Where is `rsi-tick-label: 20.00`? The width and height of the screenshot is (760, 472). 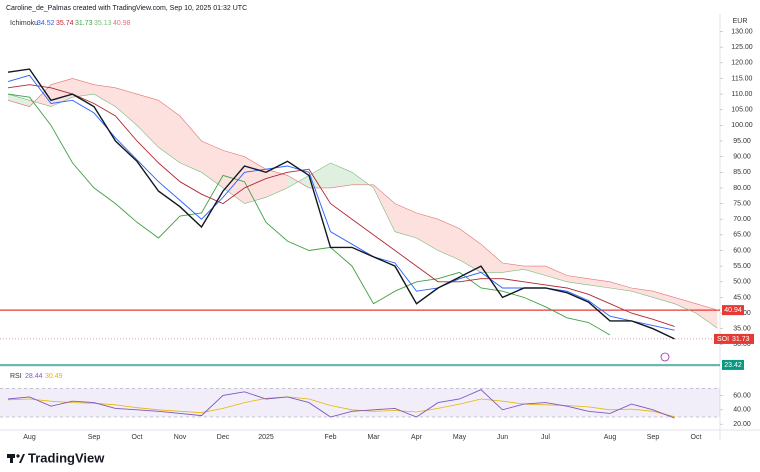
rsi-tick-label: 20.00 is located at coordinates (742, 424).